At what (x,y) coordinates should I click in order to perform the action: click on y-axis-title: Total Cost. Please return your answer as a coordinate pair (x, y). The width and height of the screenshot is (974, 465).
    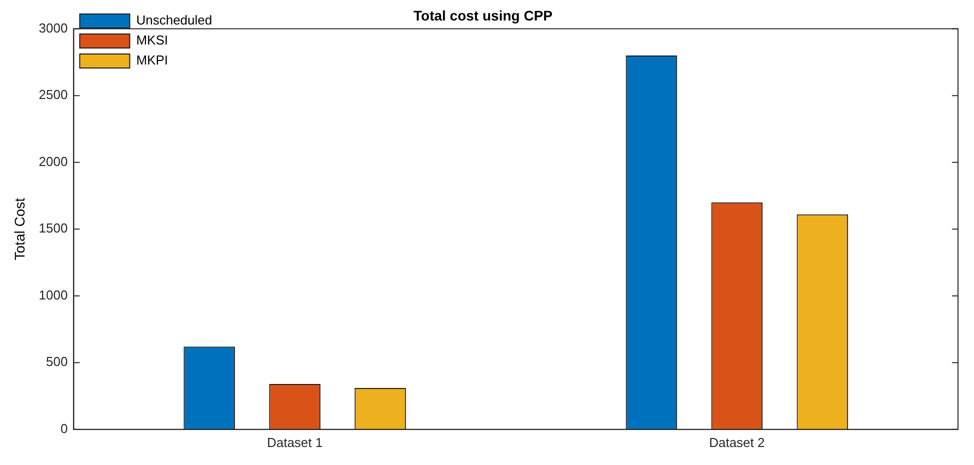
    Looking at the image, I should click on (19, 229).